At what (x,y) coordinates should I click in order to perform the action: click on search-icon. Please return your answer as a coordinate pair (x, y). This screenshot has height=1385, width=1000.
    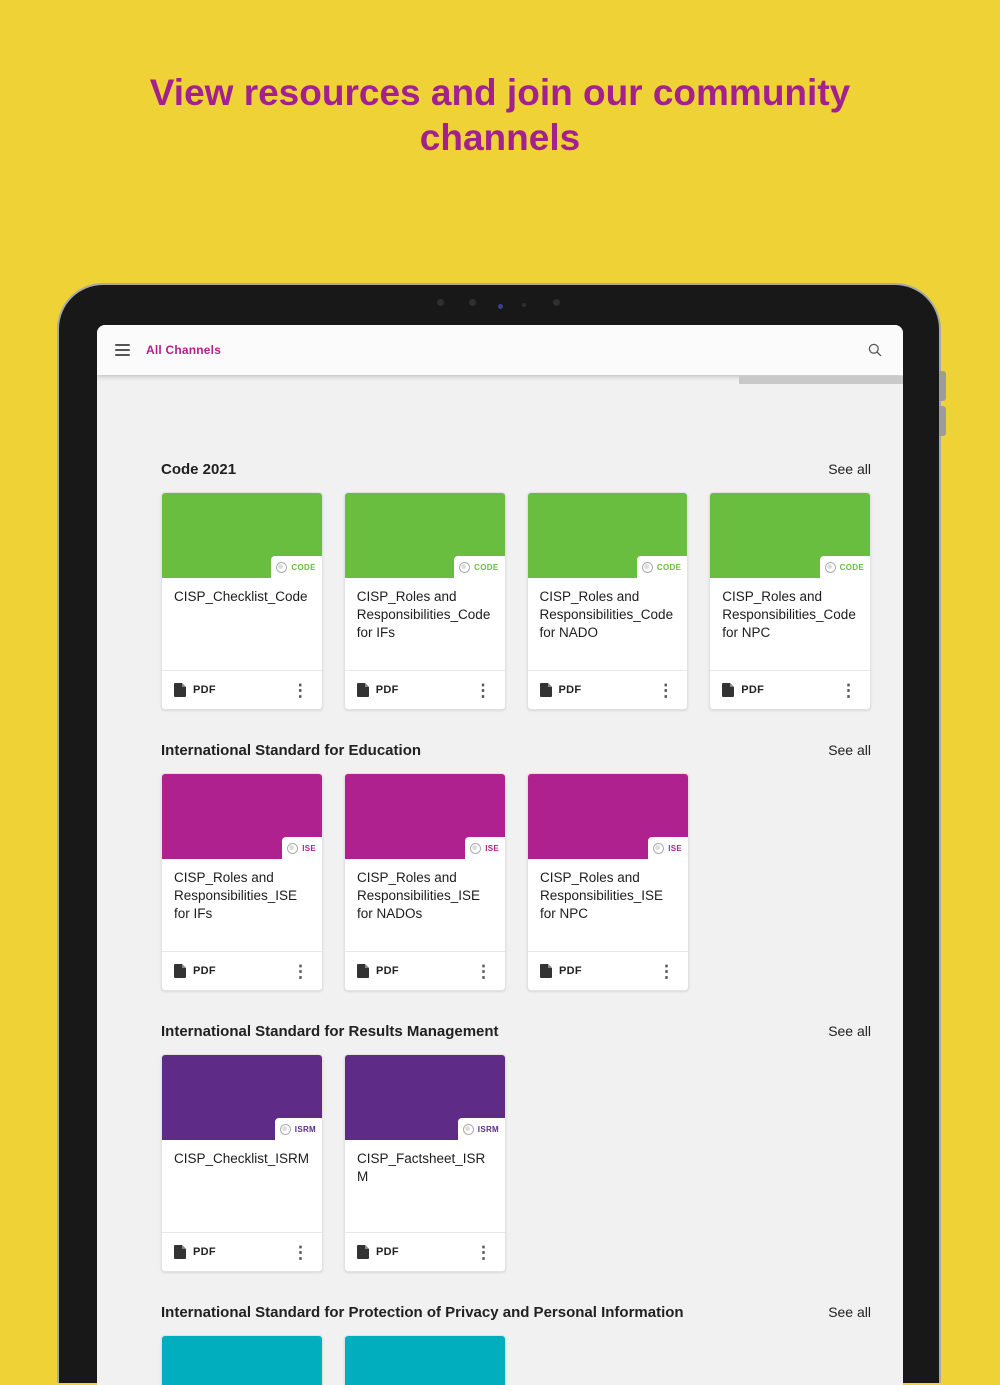
    Looking at the image, I should click on (875, 350).